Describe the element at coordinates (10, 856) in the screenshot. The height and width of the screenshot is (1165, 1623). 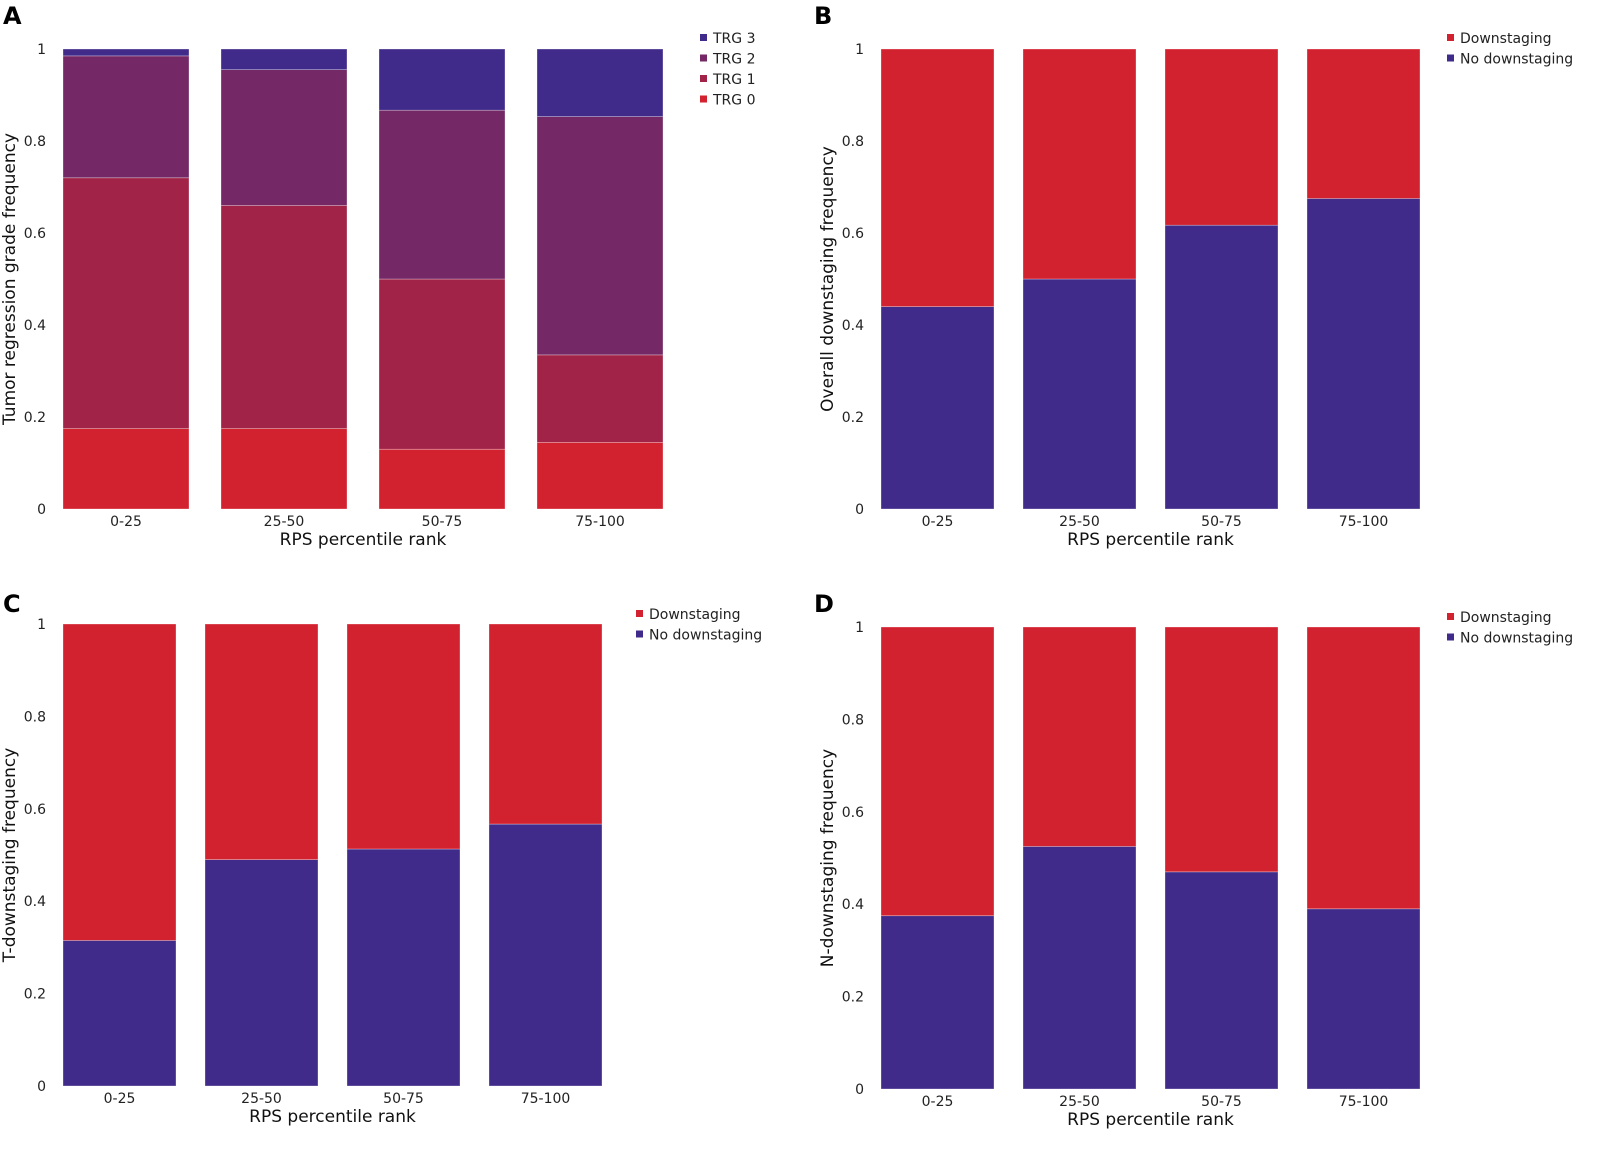
I see `y-axis-title: T-downstaging frequency` at that location.